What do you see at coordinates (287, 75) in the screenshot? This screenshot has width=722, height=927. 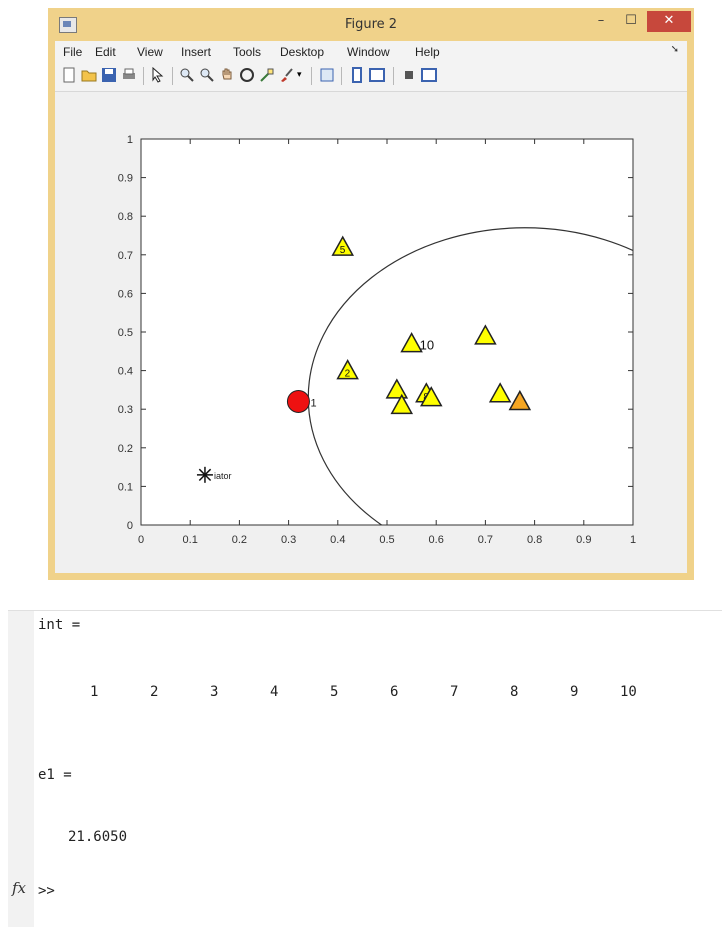 I see `brush-icon` at bounding box center [287, 75].